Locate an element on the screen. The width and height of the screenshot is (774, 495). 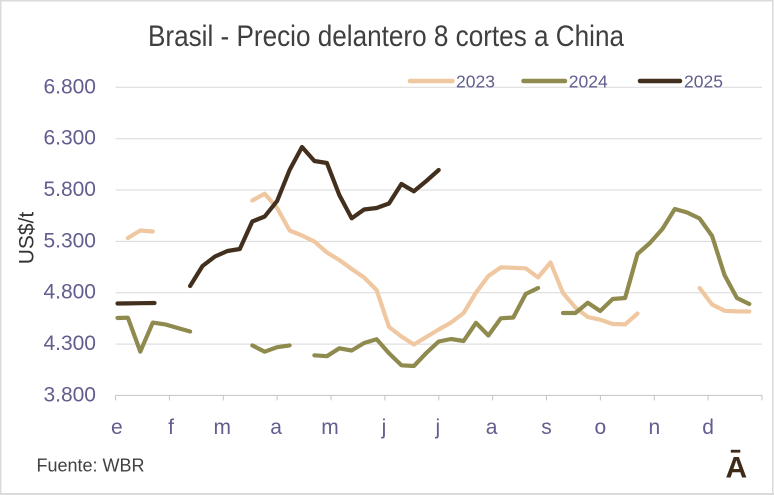
svg-text: n is located at coordinates (654, 427).